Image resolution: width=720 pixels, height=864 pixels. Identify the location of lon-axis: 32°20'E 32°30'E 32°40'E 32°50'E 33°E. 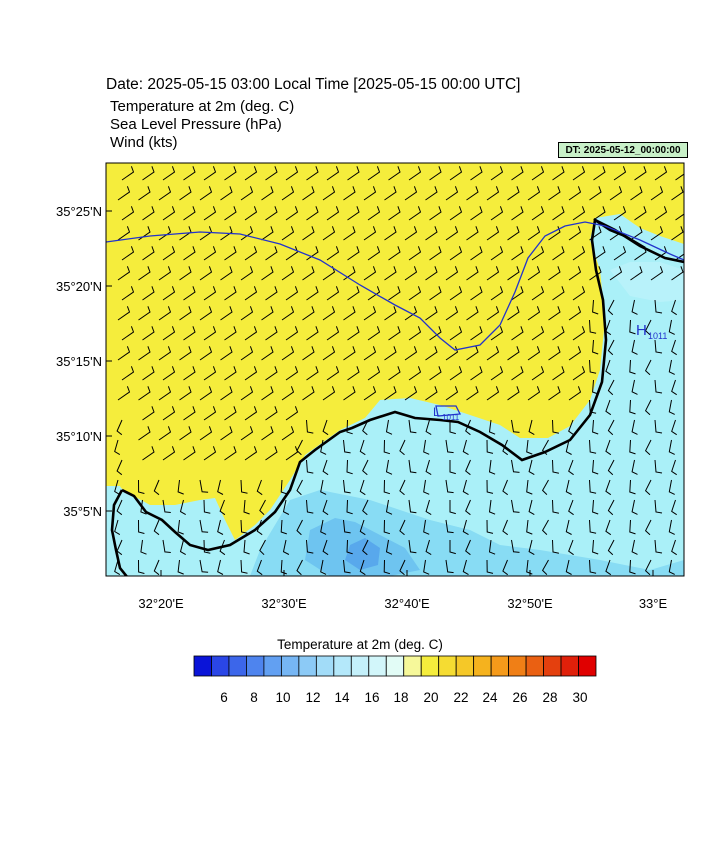
(402, 590).